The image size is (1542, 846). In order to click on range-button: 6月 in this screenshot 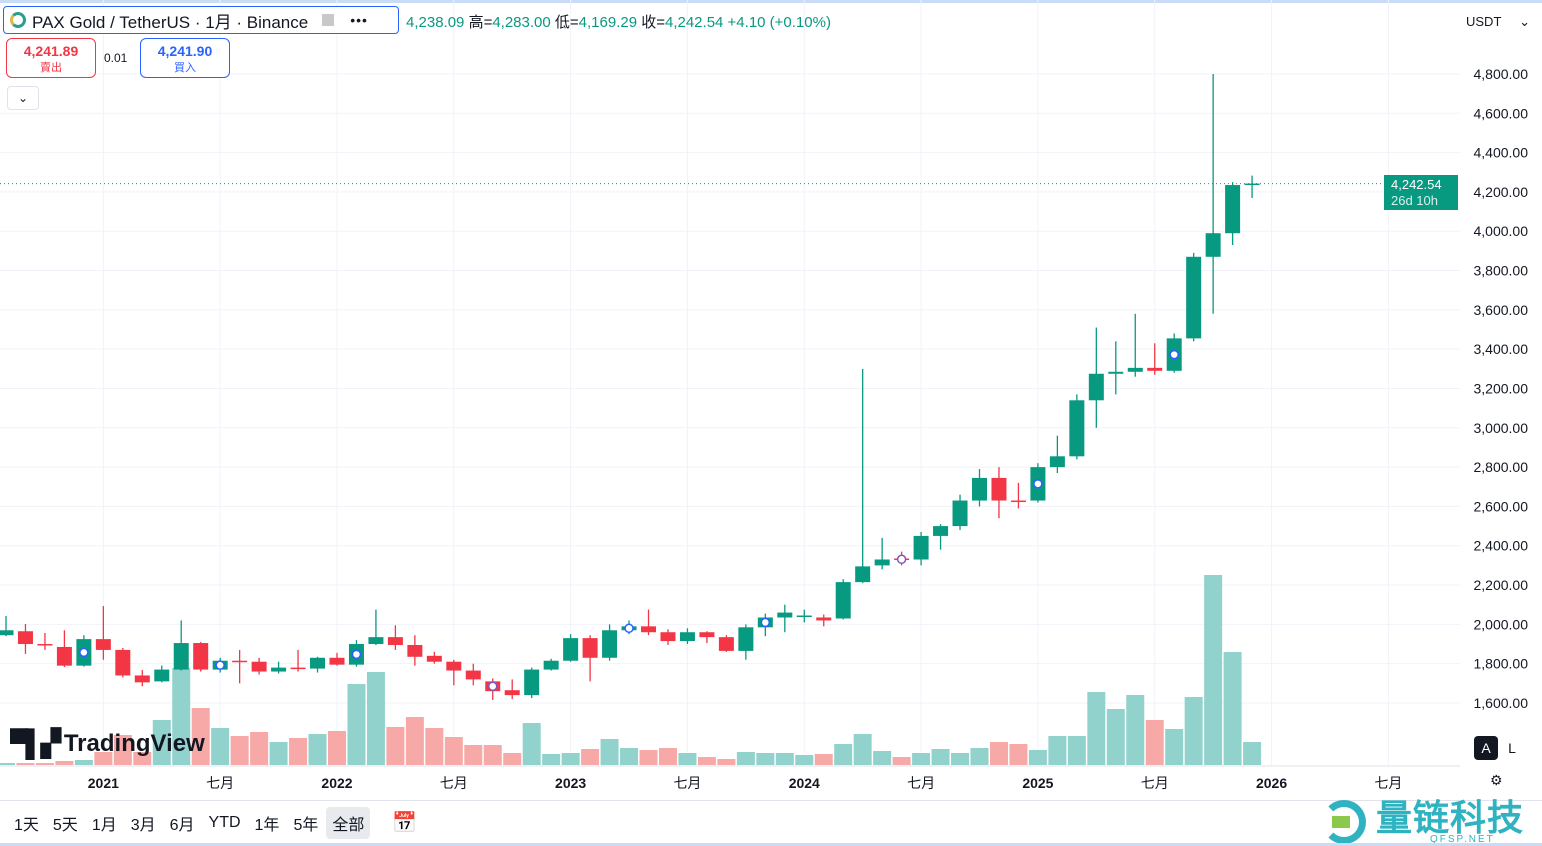, I will do `click(182, 825)`.